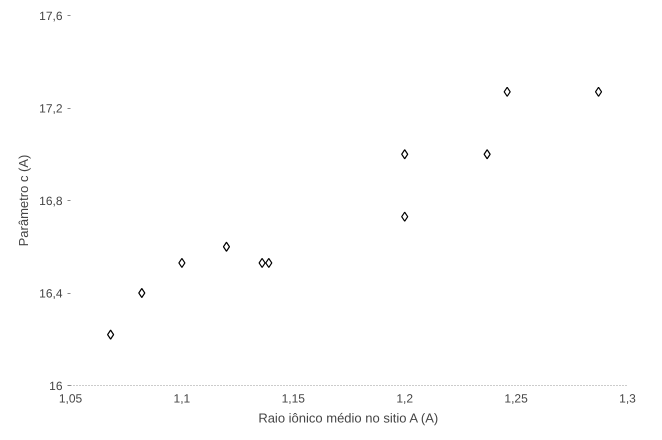  What do you see at coordinates (24, 200) in the screenshot?
I see `y-axis-title: Parâmetro c (A)` at bounding box center [24, 200].